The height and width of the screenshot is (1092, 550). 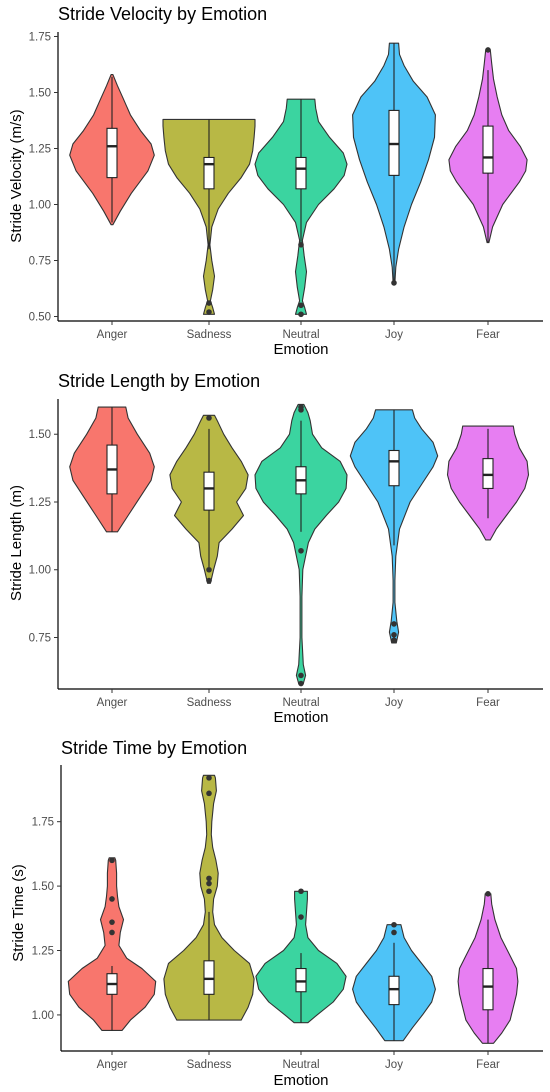 I want to click on chart-title-time: Stride Time by Emotion, so click(x=154, y=748).